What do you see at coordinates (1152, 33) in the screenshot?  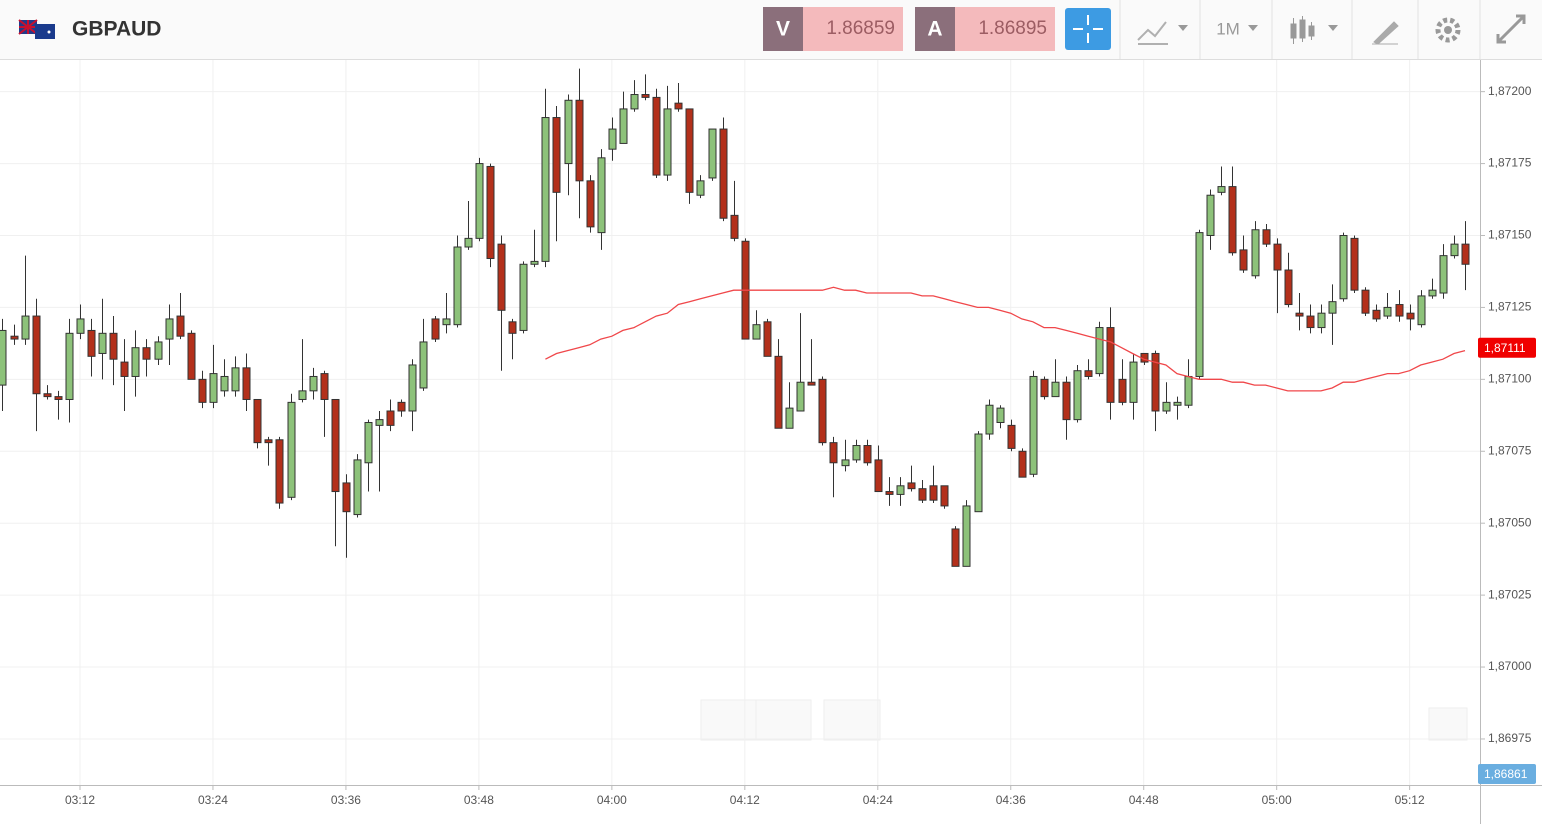 I see `chart-type-icon` at bounding box center [1152, 33].